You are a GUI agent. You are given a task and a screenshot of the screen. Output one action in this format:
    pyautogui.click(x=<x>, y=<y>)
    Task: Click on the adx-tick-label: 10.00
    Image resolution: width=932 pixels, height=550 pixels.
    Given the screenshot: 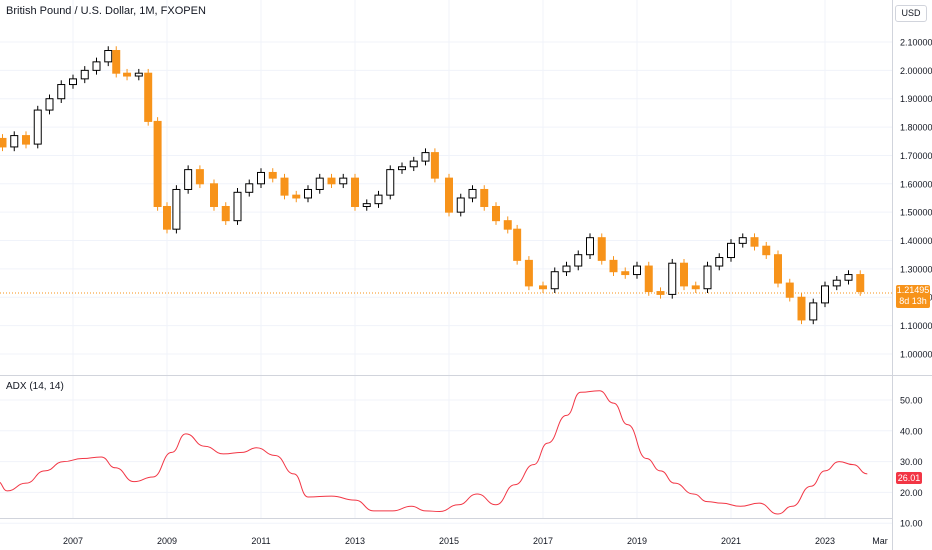 What is the action you would take?
    pyautogui.click(x=911, y=524)
    